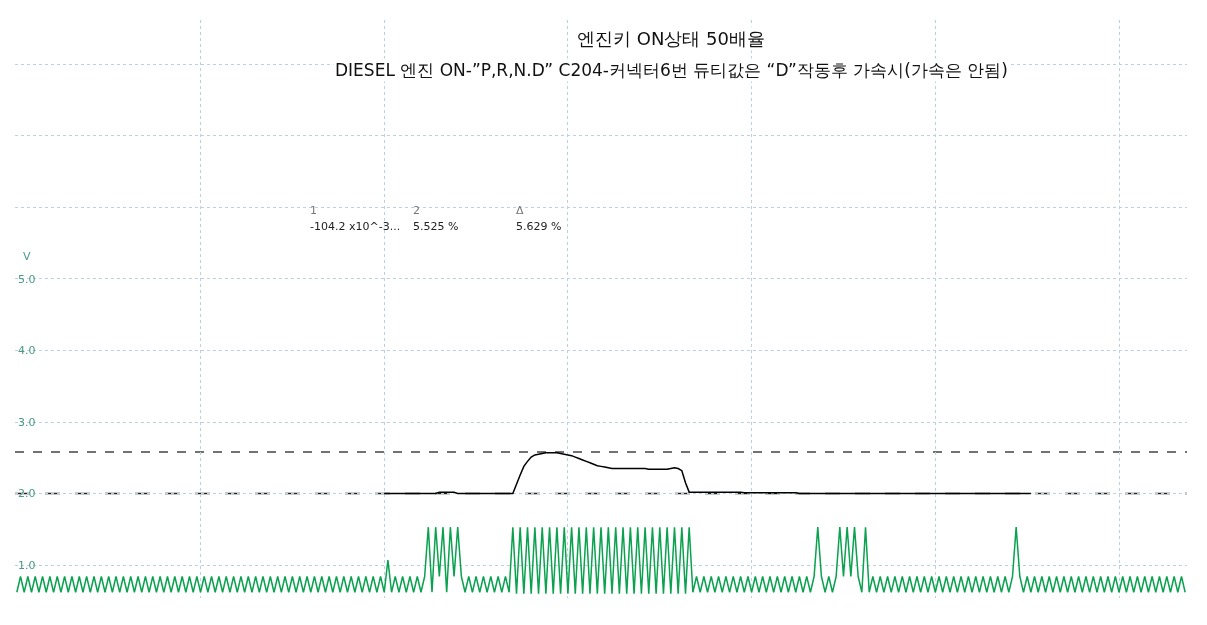  What do you see at coordinates (27, 565) in the screenshot?
I see `y-tick-label: 1.0` at bounding box center [27, 565].